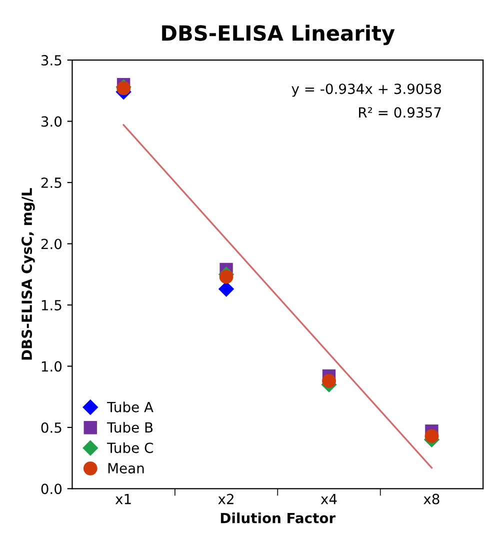 This screenshot has width=498, height=546. I want to click on y-tick-label: 1.0, so click(52, 366).